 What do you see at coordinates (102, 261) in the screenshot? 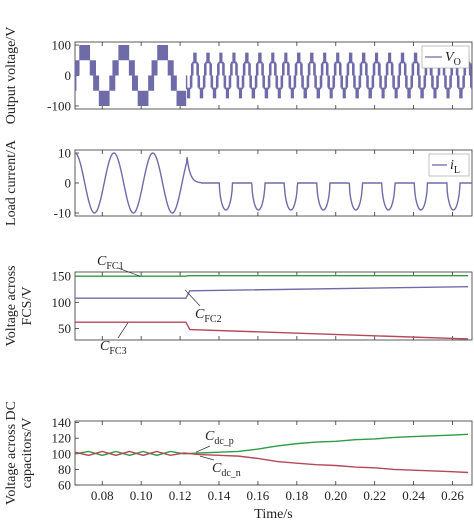
I see `annotation-cfc1-symbol: C` at bounding box center [102, 261].